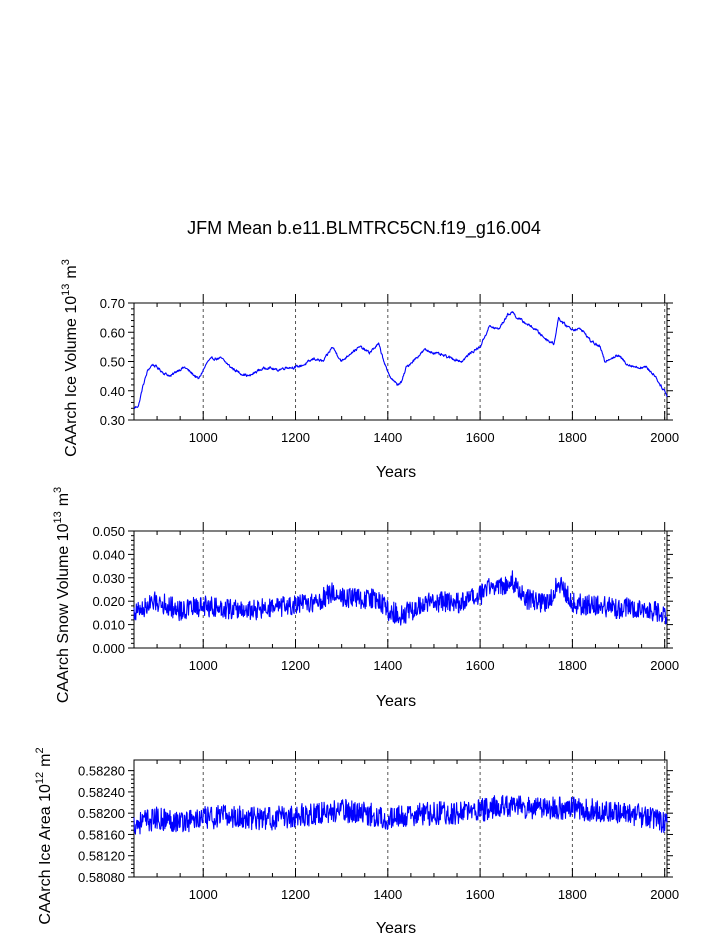 This screenshot has height=935, width=723. What do you see at coordinates (101, 813) in the screenshot?
I see `y-tick-label: 0.58200` at bounding box center [101, 813].